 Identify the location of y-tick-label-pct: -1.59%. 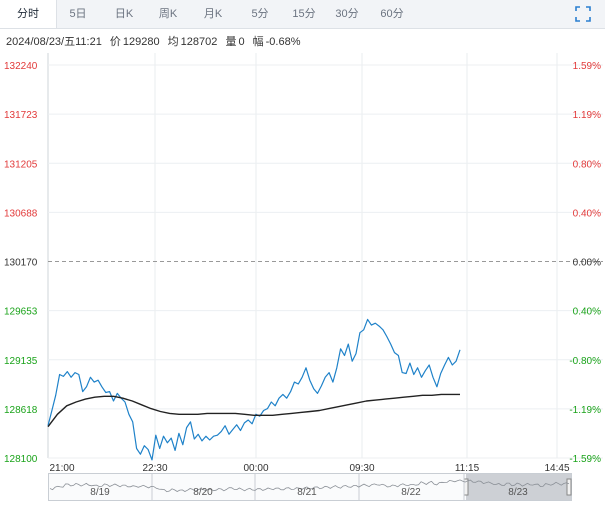
(585, 459).